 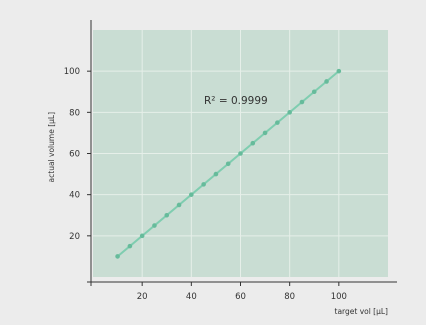 What do you see at coordinates (289, 297) in the screenshot?
I see `x-tick-label: 80` at bounding box center [289, 297].